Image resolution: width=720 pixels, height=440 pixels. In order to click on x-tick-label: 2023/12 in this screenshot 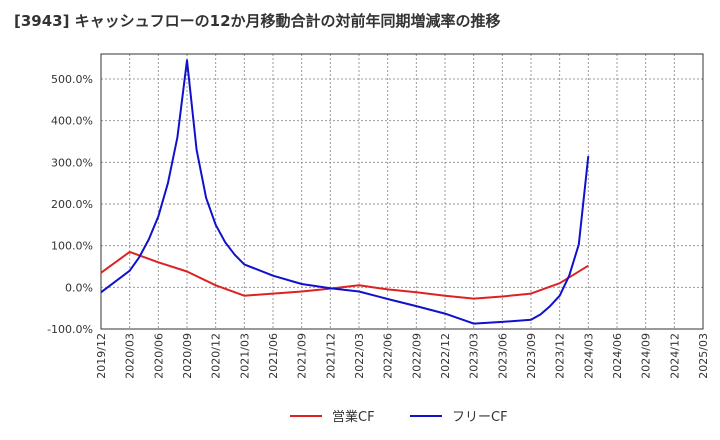, I will do `click(560, 356)`.